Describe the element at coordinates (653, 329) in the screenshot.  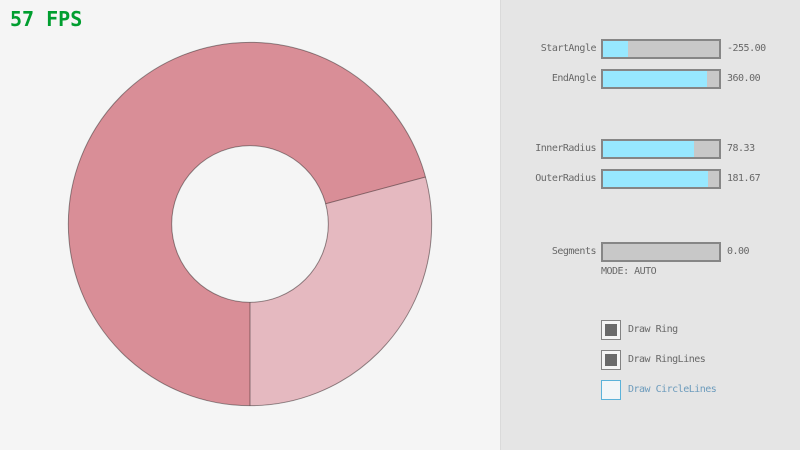
I see `checkbox-label: Draw Ring` at that location.